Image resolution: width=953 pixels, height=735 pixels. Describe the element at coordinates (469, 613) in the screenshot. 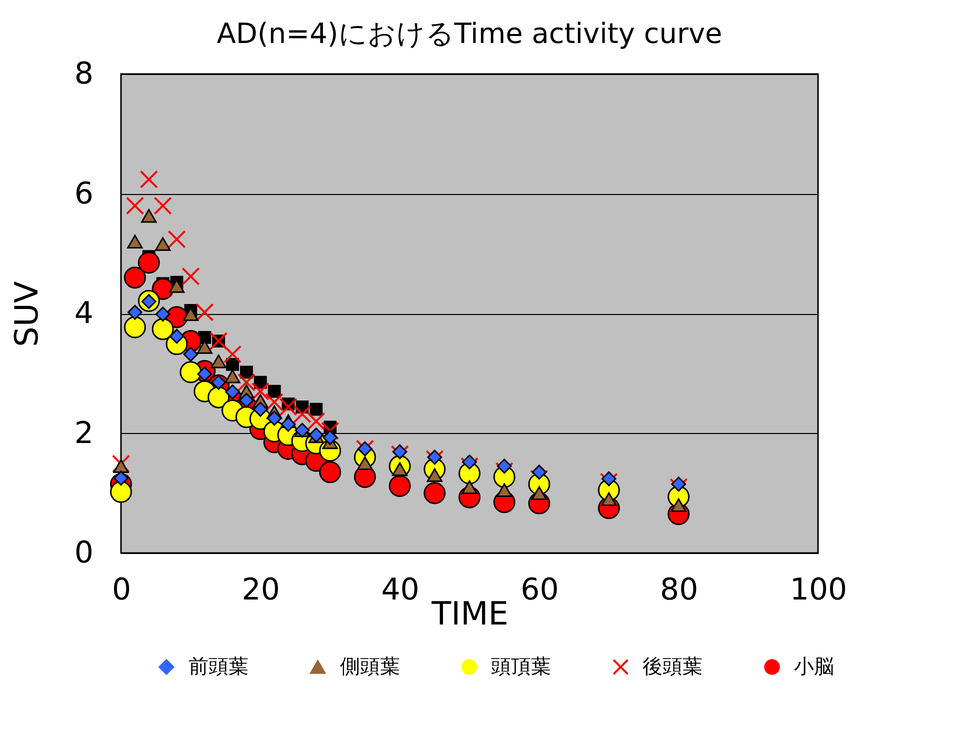

I see `x-axis-title: TIME` at that location.